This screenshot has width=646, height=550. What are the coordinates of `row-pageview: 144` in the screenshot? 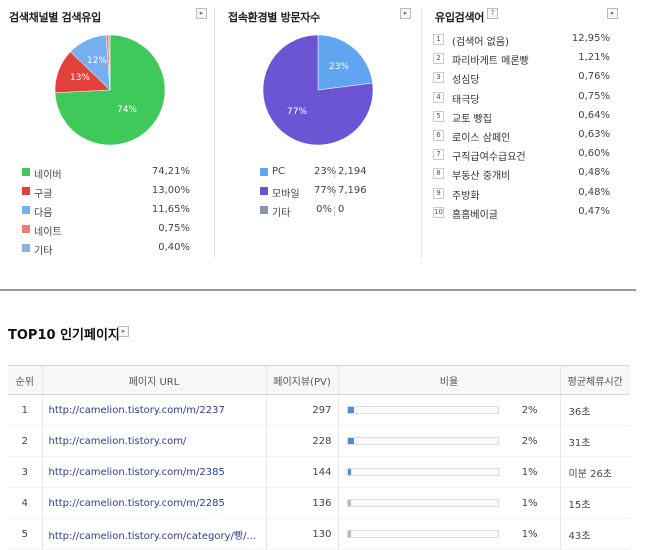 It's located at (301, 472).